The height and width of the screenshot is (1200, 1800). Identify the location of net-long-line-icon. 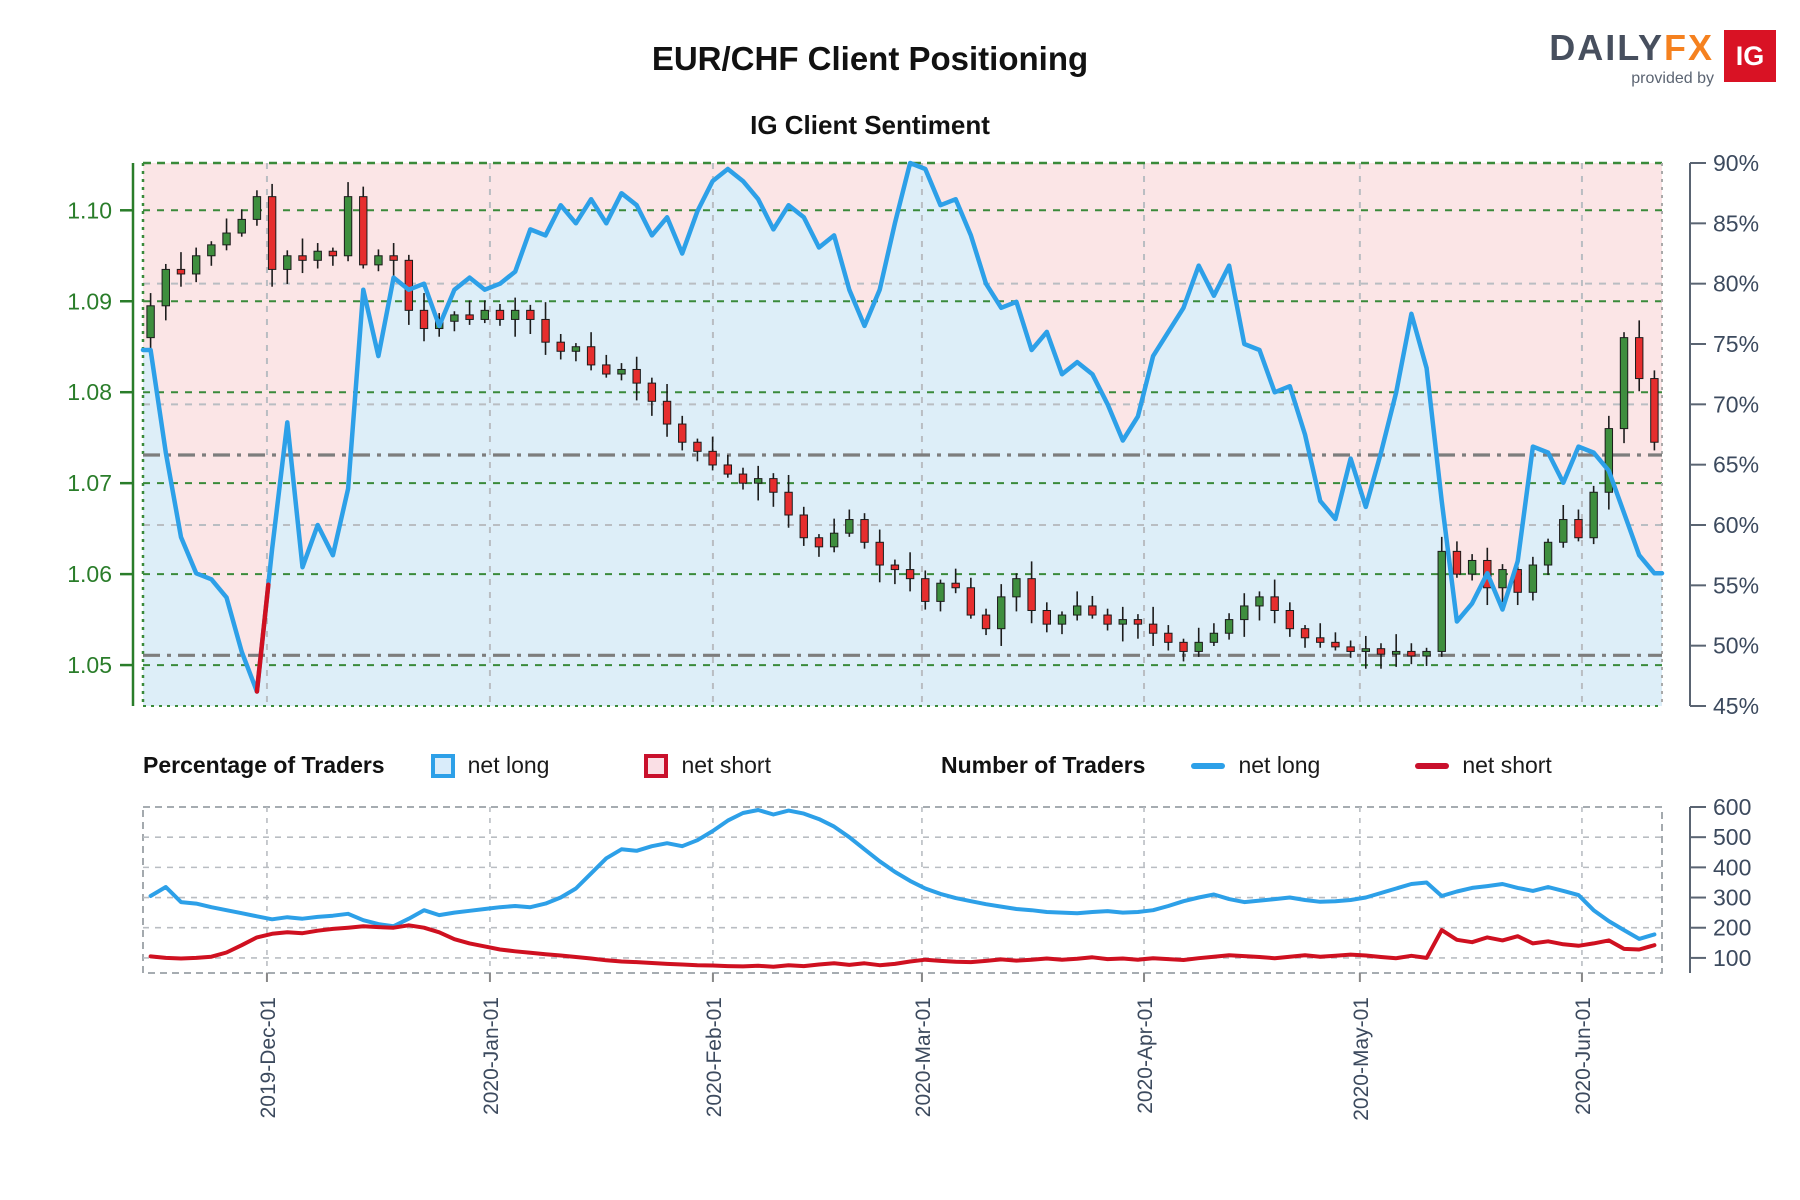
(1208, 765).